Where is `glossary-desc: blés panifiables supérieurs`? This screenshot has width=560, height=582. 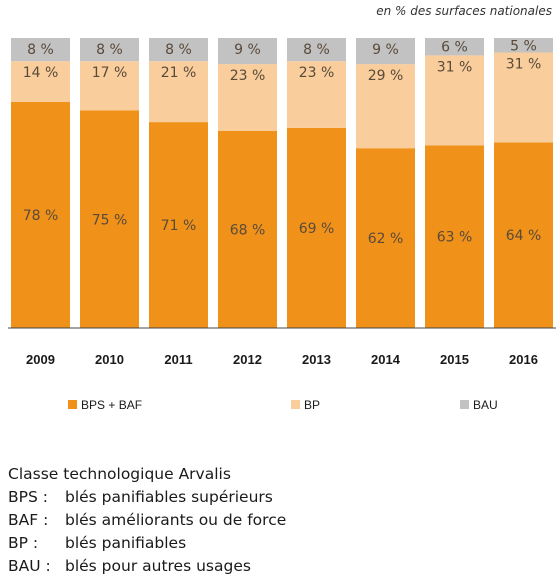 glossary-desc: blés panifiables supérieurs is located at coordinates (169, 497).